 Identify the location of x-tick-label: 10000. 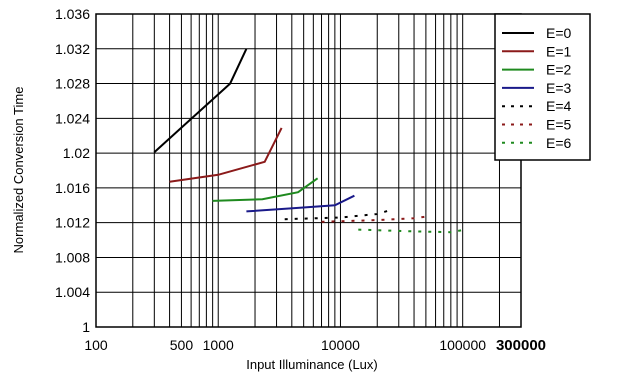
(340, 345).